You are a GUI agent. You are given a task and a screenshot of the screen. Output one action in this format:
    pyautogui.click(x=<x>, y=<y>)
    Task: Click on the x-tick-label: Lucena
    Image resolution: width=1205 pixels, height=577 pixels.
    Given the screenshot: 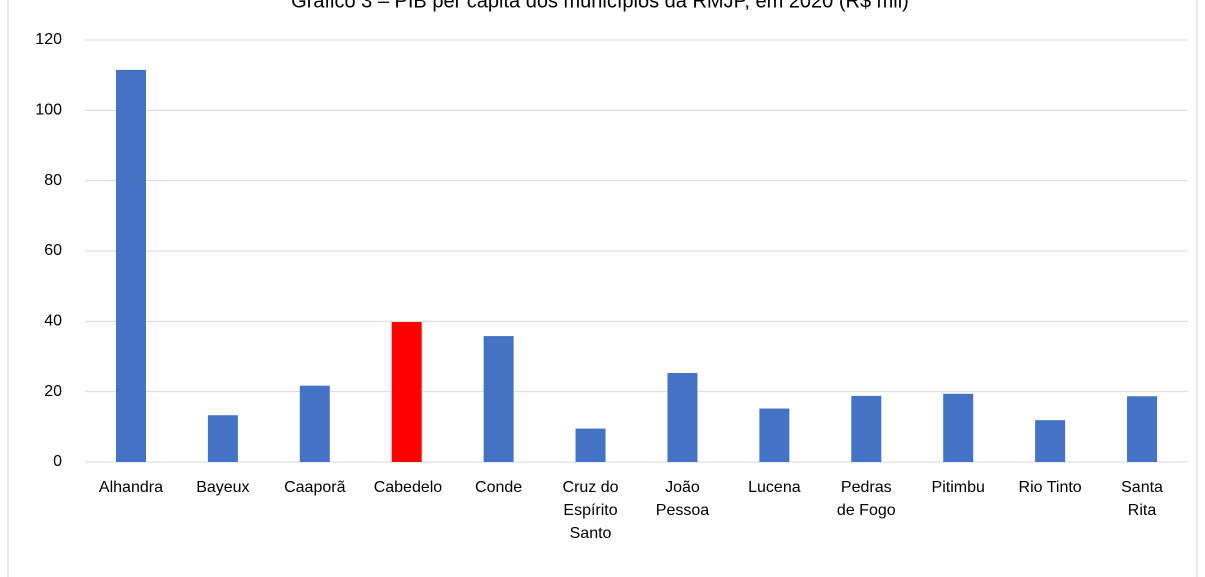 What is the action you would take?
    pyautogui.click(x=774, y=487)
    